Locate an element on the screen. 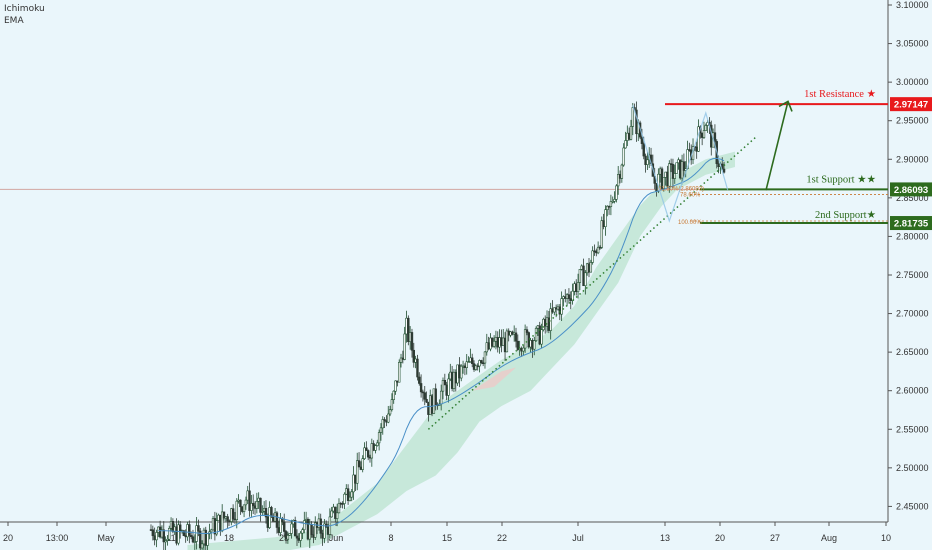 The height and width of the screenshot is (550, 932). price-tick-label: 2.70000 is located at coordinates (912, 314).